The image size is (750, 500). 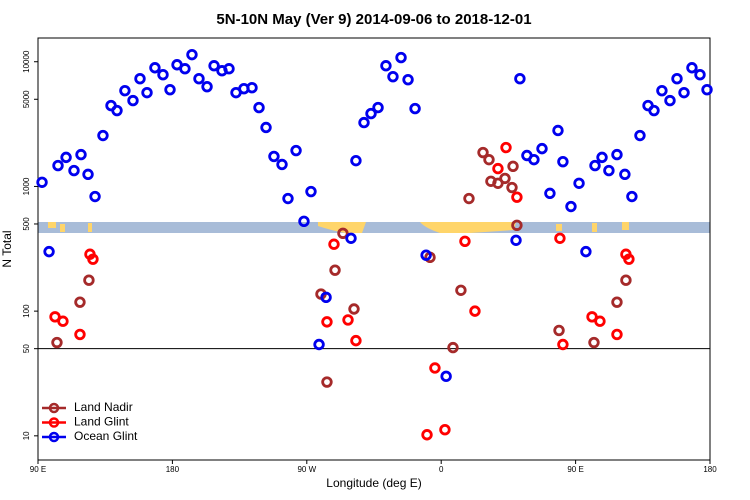 What do you see at coordinates (26, 61) in the screenshot?
I see `y-tick-label: 10000` at bounding box center [26, 61].